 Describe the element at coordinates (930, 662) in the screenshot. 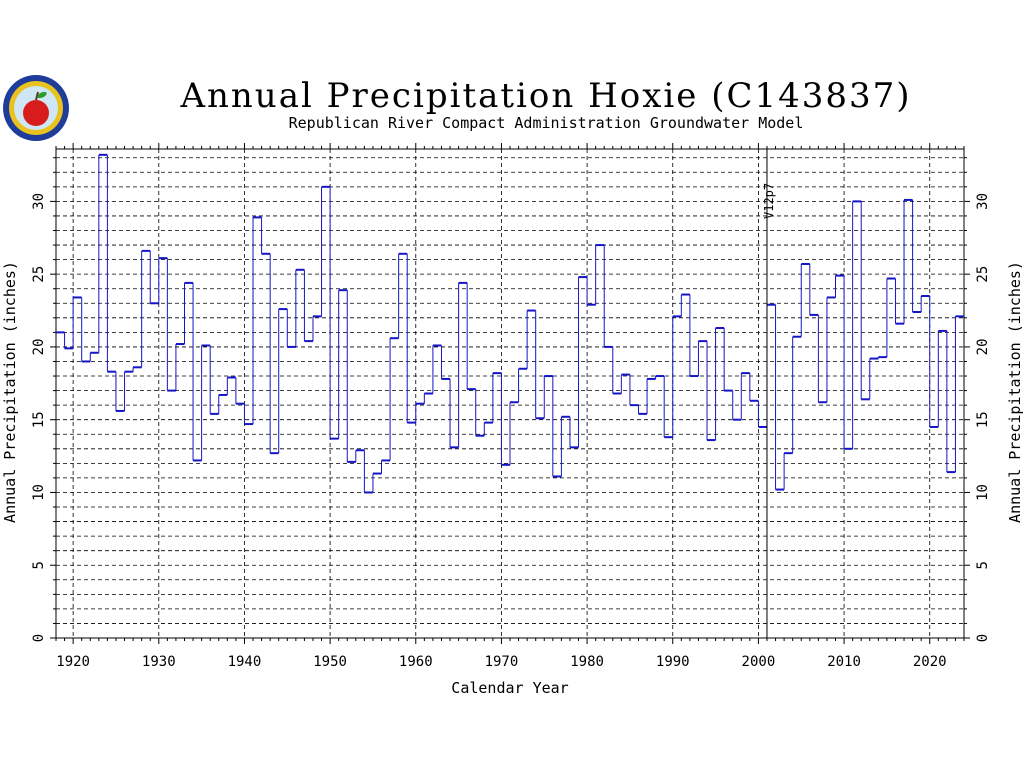

I see `x-tick-label: 2020` at that location.